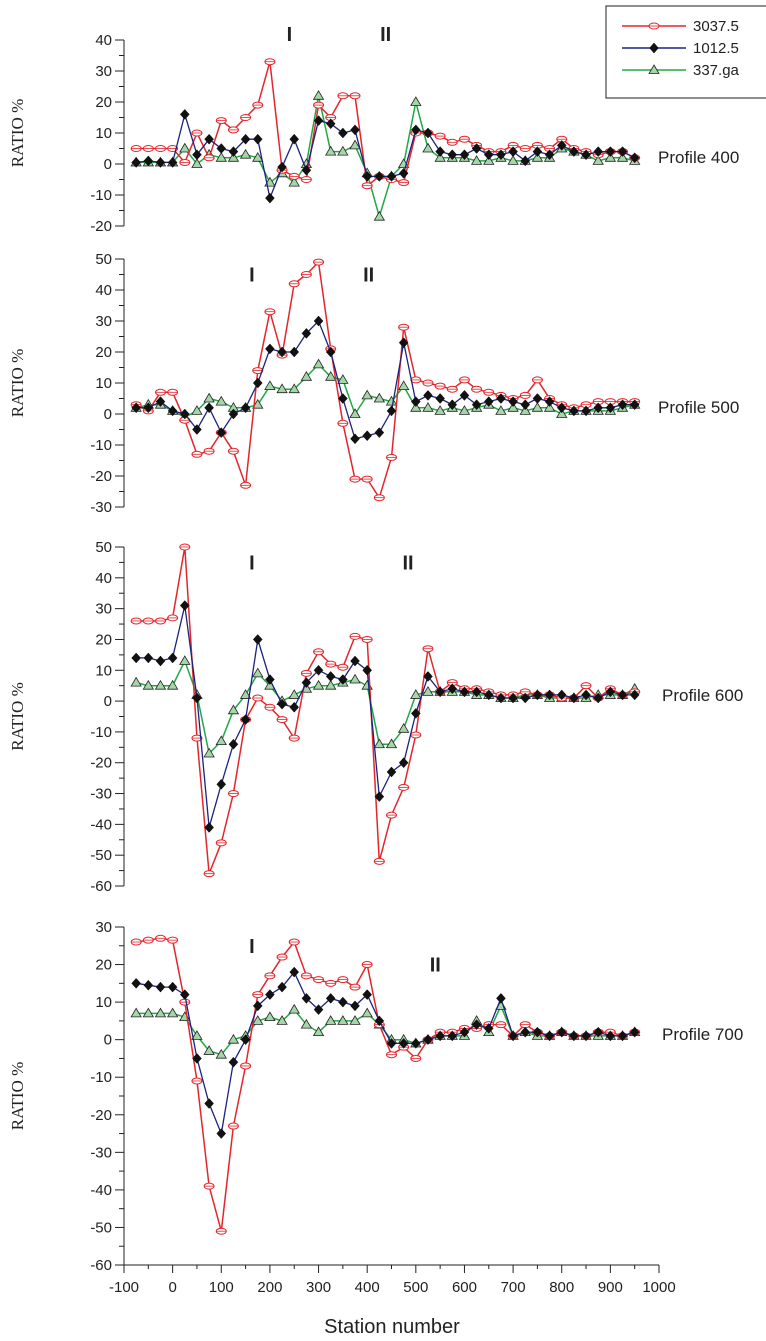  Describe the element at coordinates (702, 695) in the screenshot. I see `profile-label: Profile 600` at that location.